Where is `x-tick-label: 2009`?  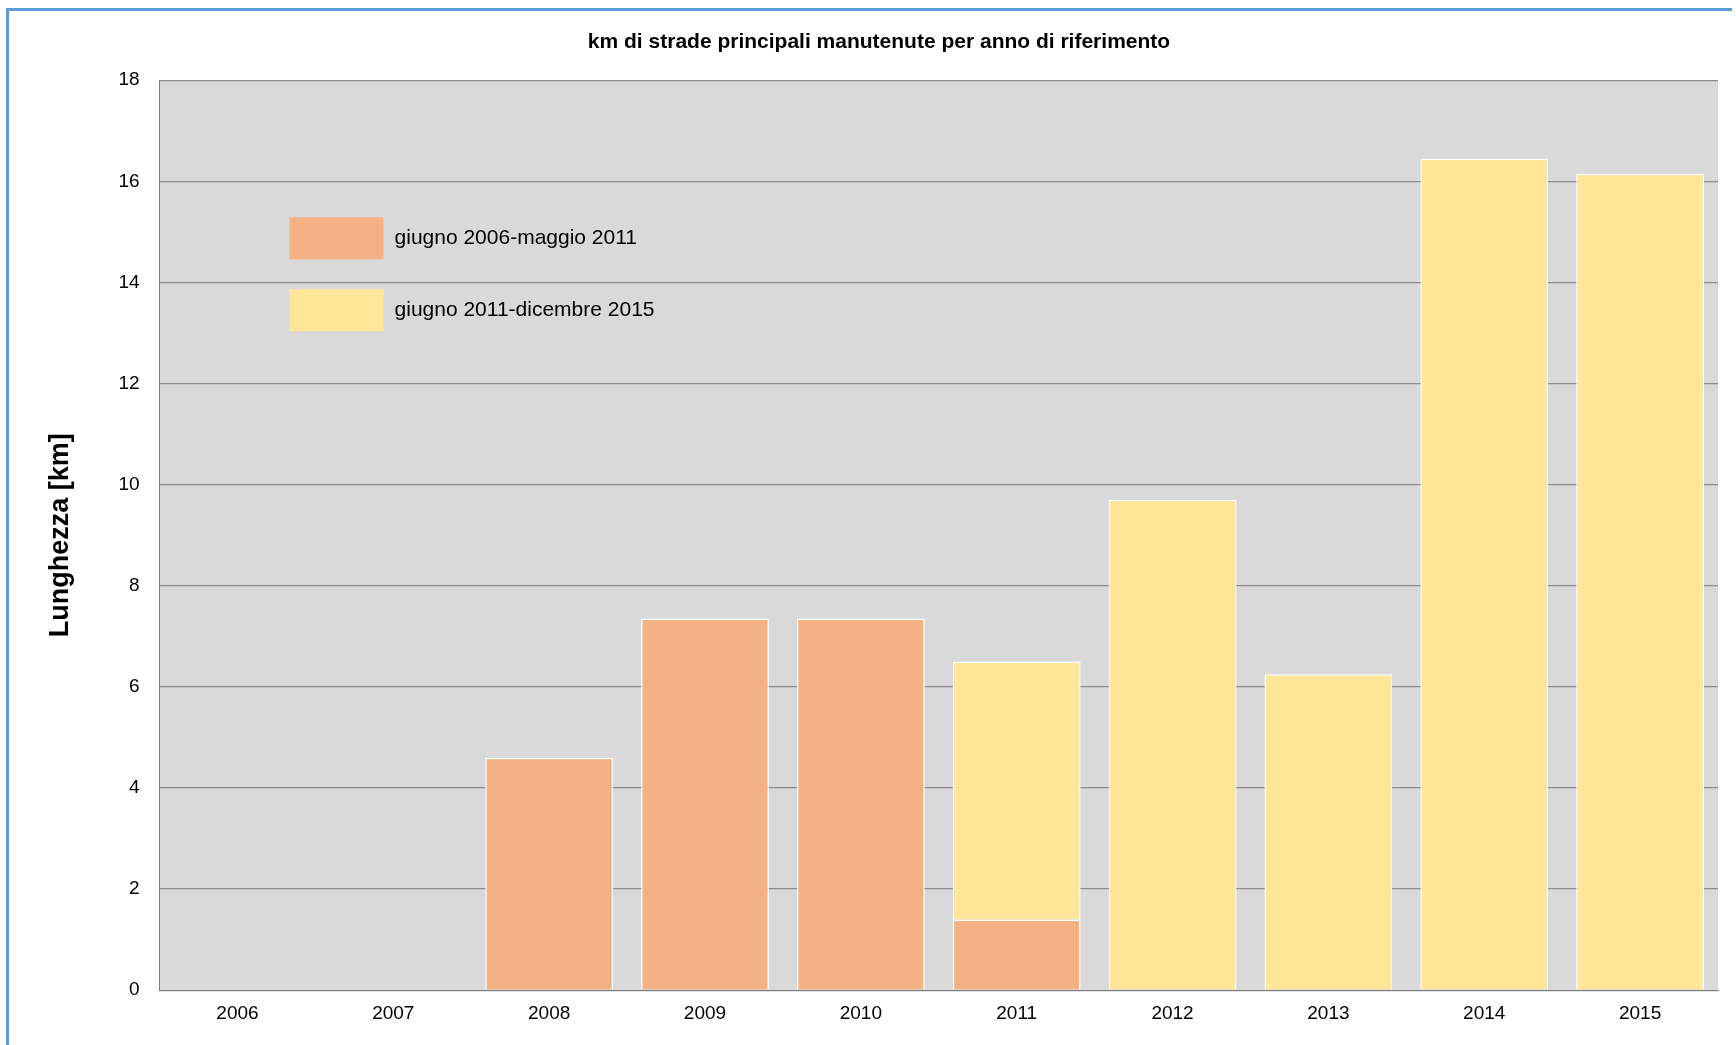
x-tick-label: 2009 is located at coordinates (705, 1012).